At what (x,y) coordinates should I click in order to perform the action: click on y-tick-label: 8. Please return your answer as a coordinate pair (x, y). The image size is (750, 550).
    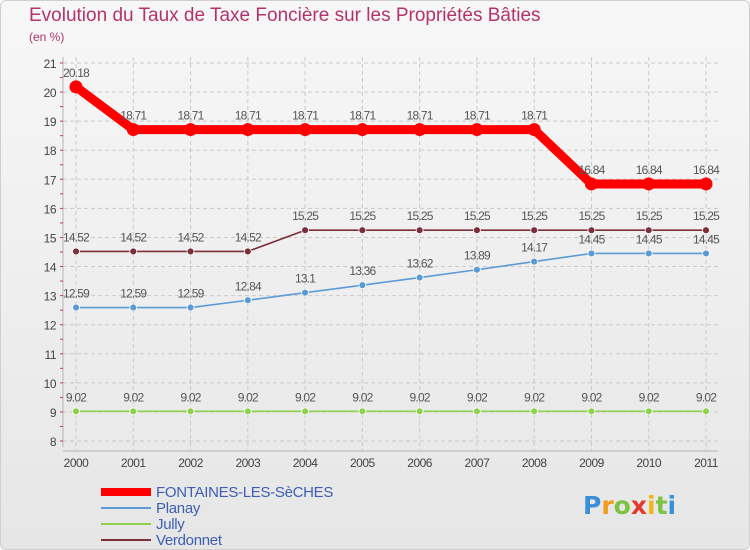
    Looking at the image, I should click on (53, 442).